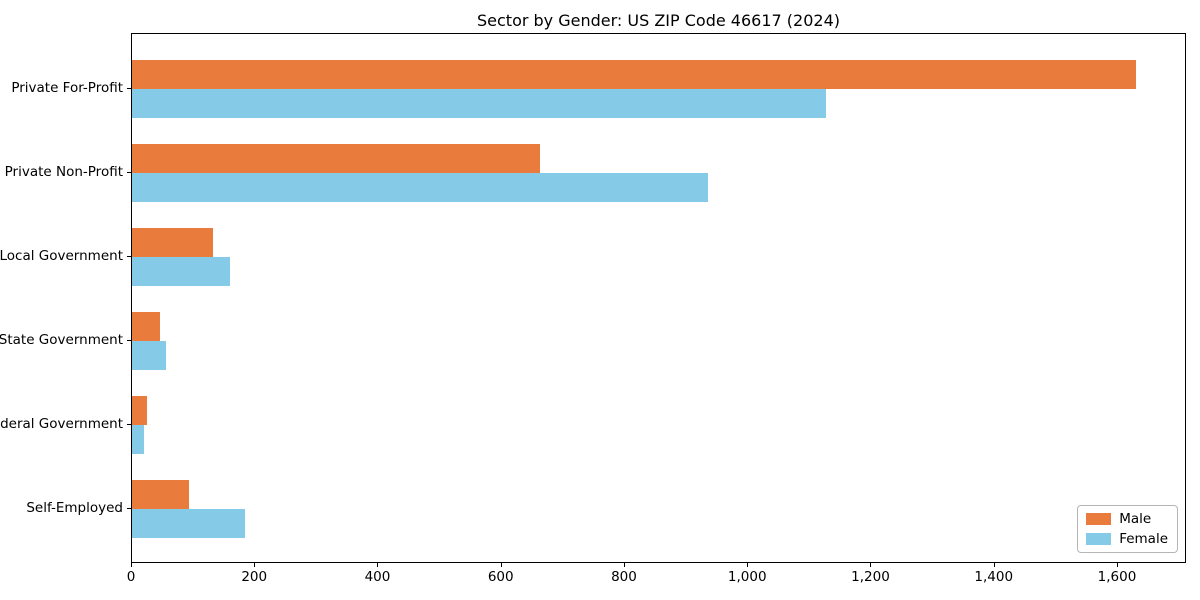  Describe the element at coordinates (67, 88) in the screenshot. I see `y-tick-label: Private For-Profit` at that location.